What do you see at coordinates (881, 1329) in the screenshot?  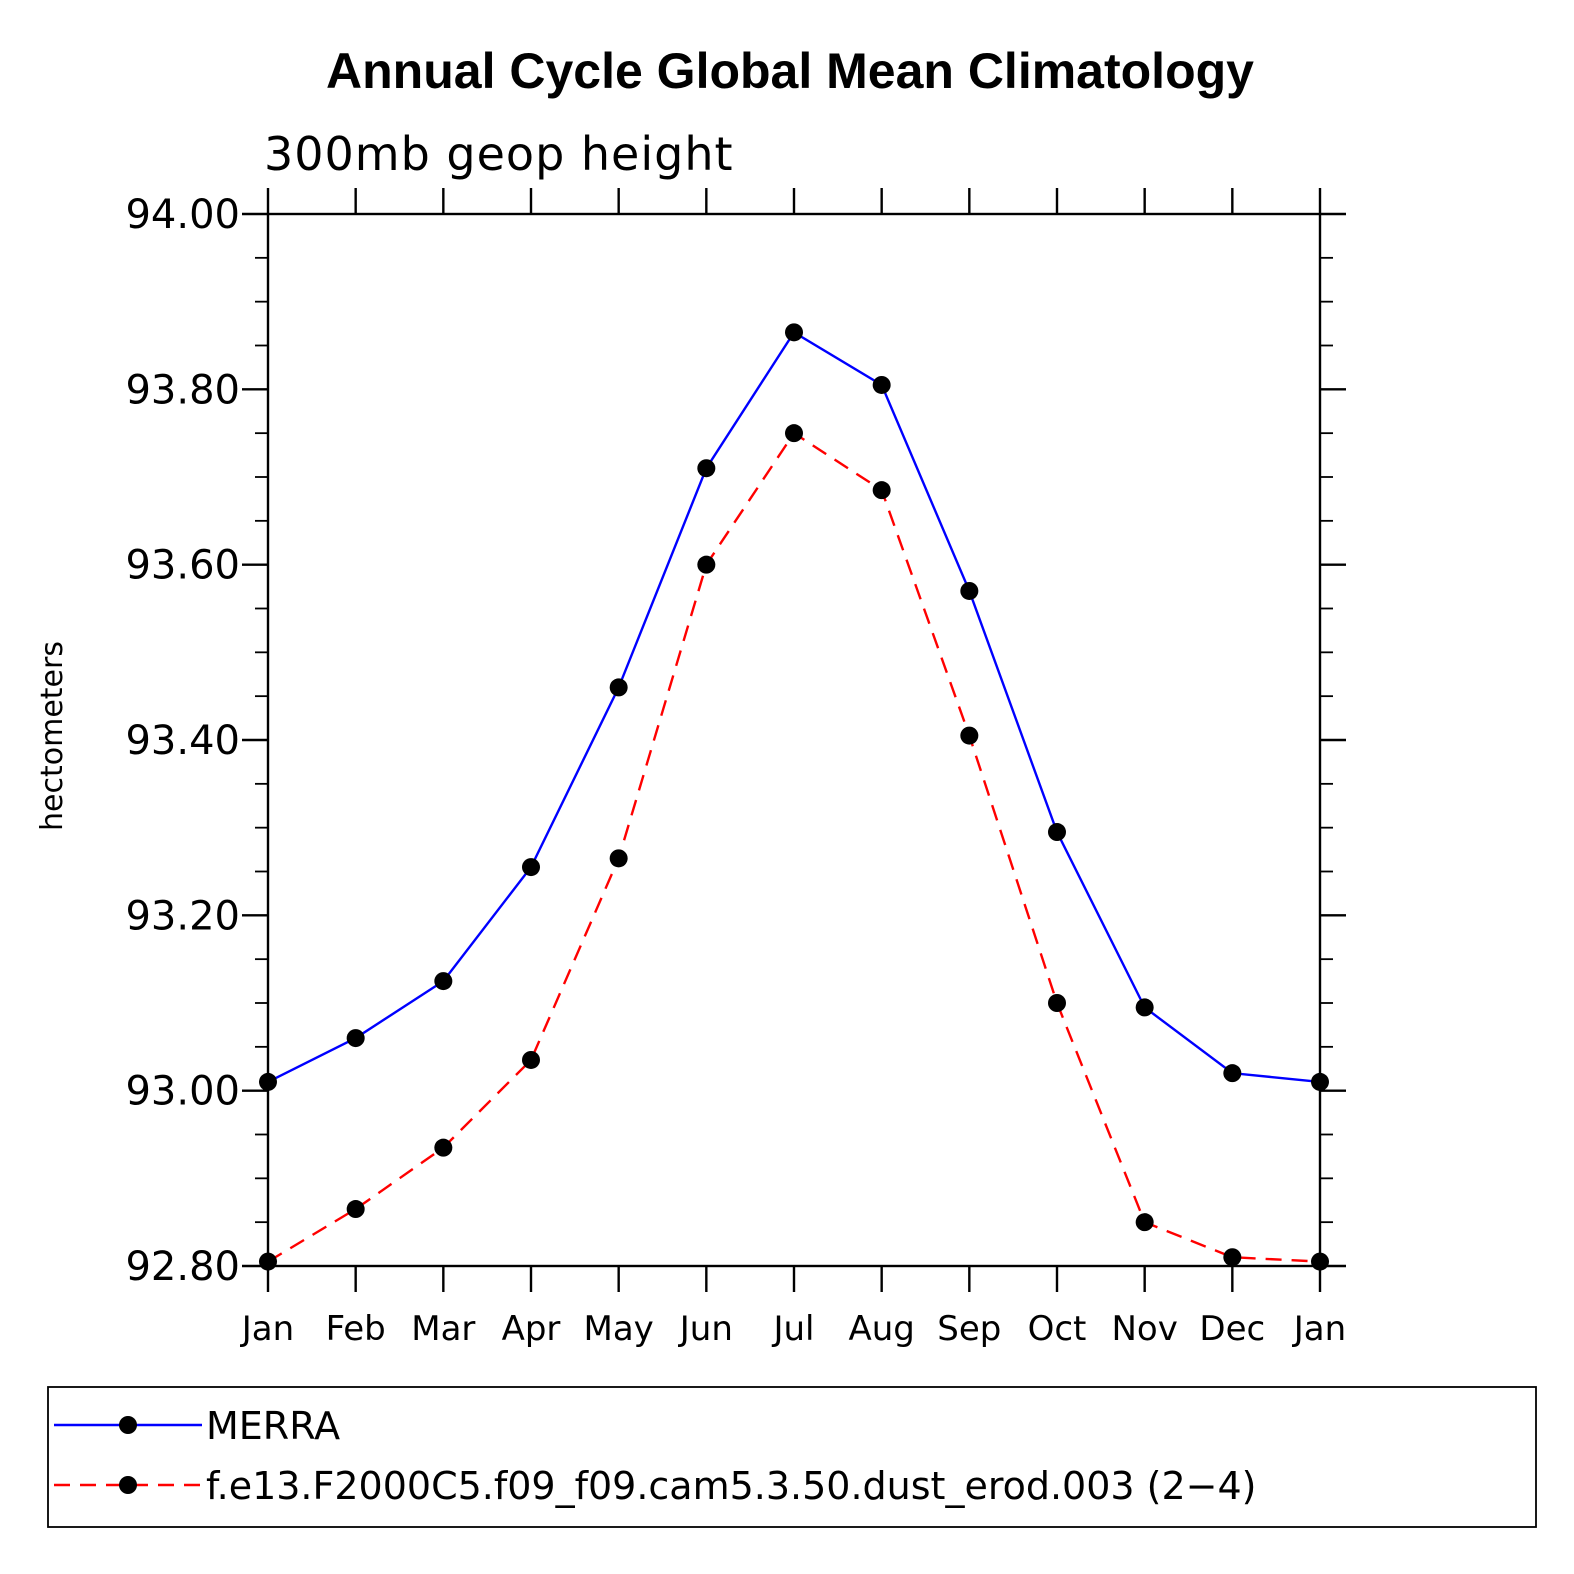 I see `x-tick-label: Aug` at bounding box center [881, 1329].